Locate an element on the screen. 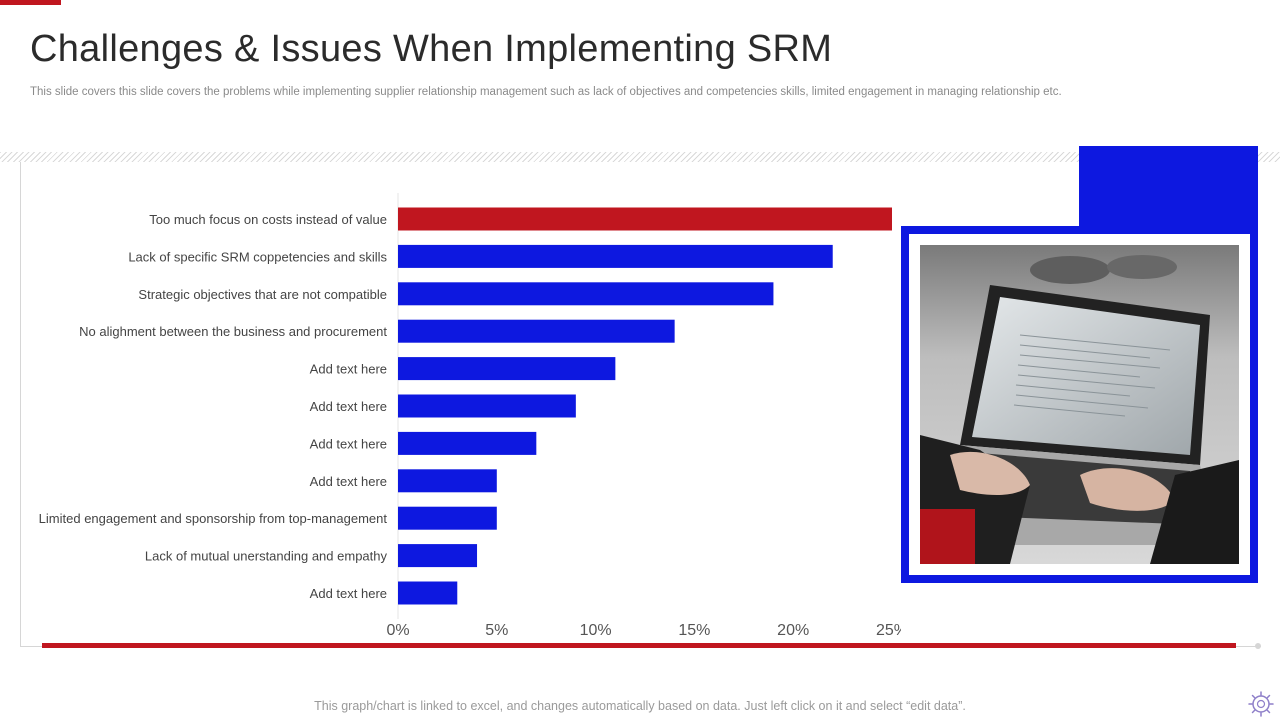 This screenshot has height=720, width=1280. hatched-divider is located at coordinates (640, 157).